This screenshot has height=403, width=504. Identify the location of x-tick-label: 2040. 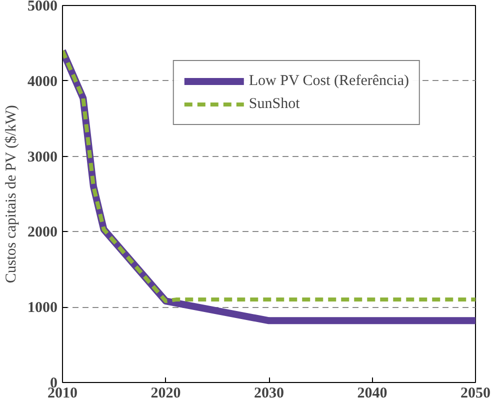
(372, 394).